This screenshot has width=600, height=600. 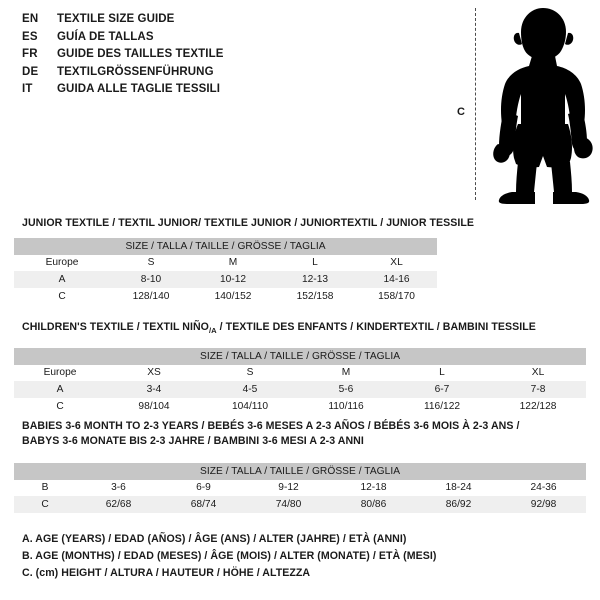 What do you see at coordinates (288, 504) in the screenshot?
I see `table-cell: 74/80` at bounding box center [288, 504].